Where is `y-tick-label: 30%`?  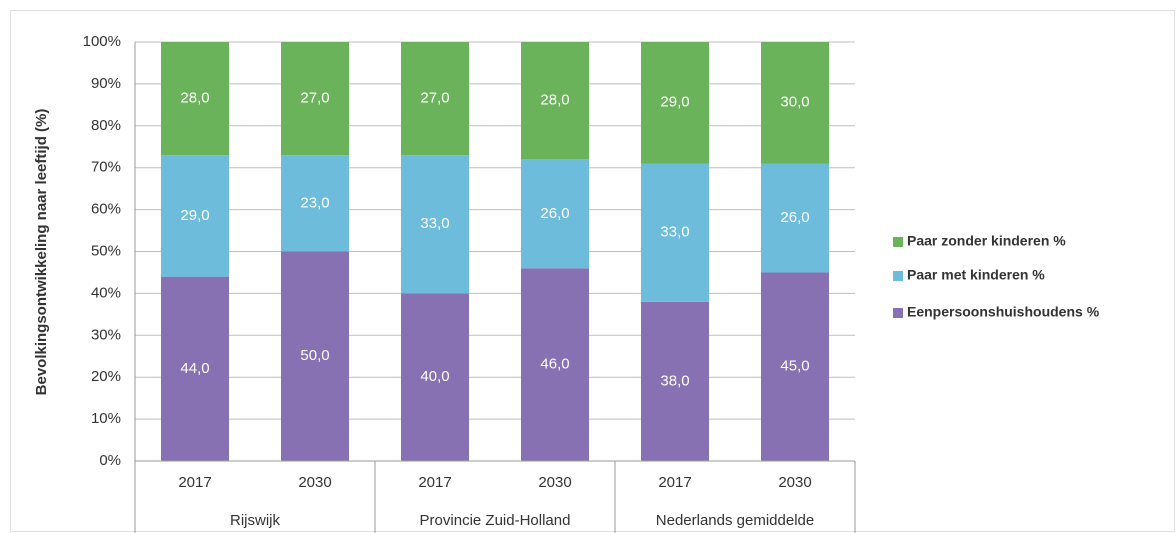
y-tick-label: 30% is located at coordinates (106, 334).